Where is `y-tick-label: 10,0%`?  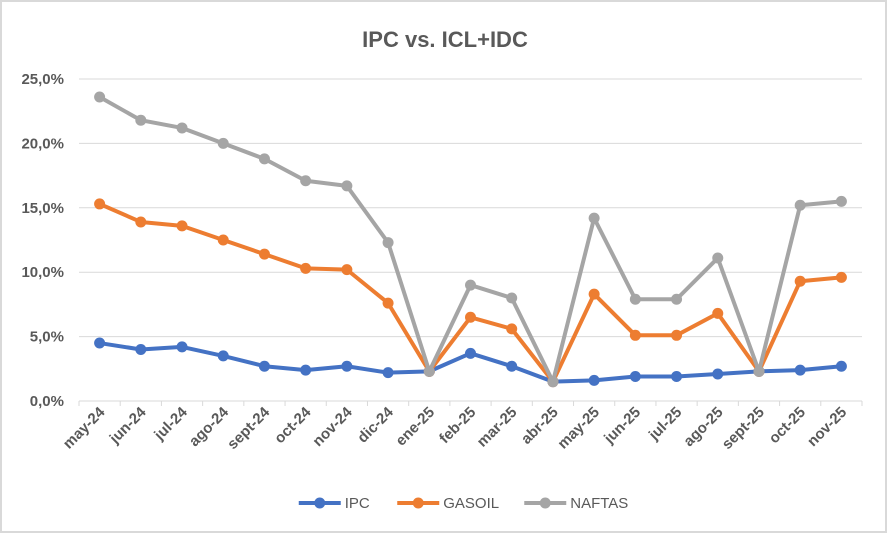
y-tick-label: 10,0% is located at coordinates (42, 272).